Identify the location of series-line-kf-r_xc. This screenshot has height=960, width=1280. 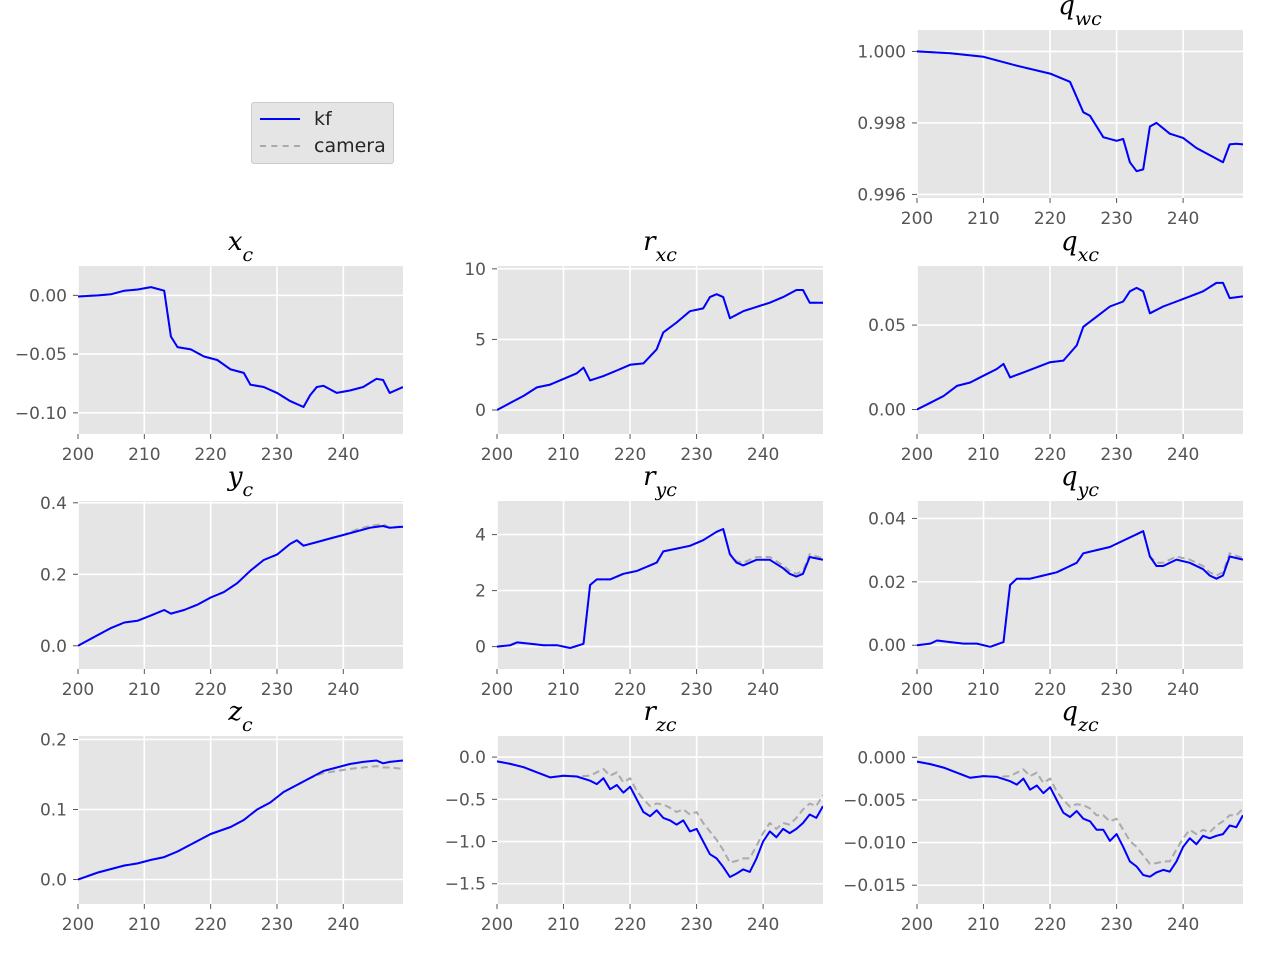
(660, 350).